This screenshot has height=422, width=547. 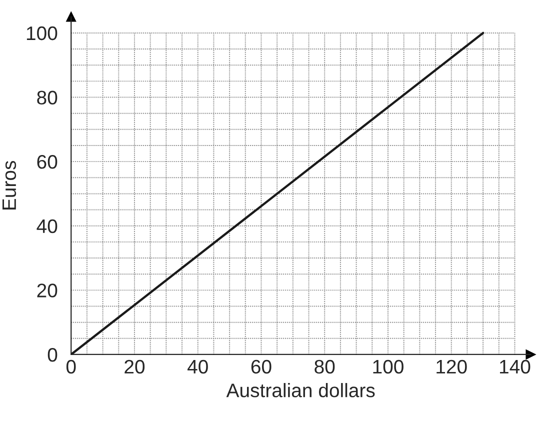 I want to click on x-tick-label: 80, so click(x=324, y=367).